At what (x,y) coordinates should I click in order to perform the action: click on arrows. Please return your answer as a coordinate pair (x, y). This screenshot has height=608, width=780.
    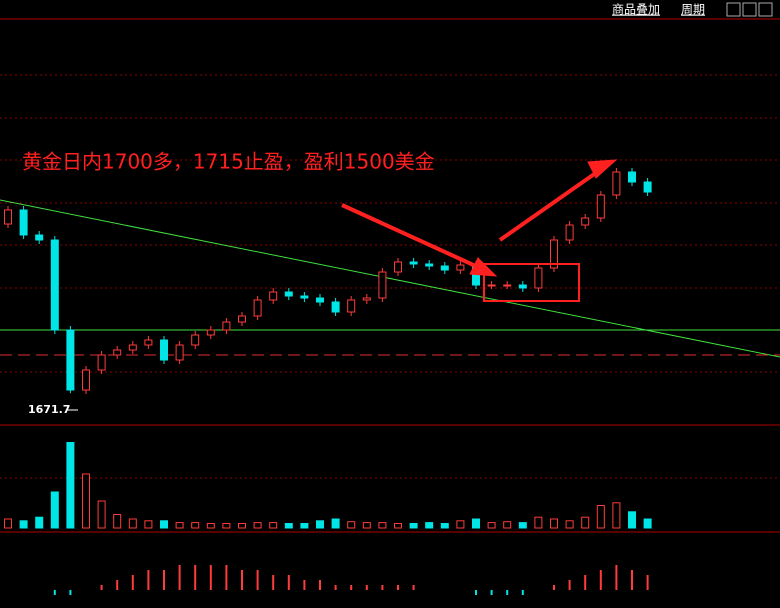
    Looking at the image, I should click on (479, 218).